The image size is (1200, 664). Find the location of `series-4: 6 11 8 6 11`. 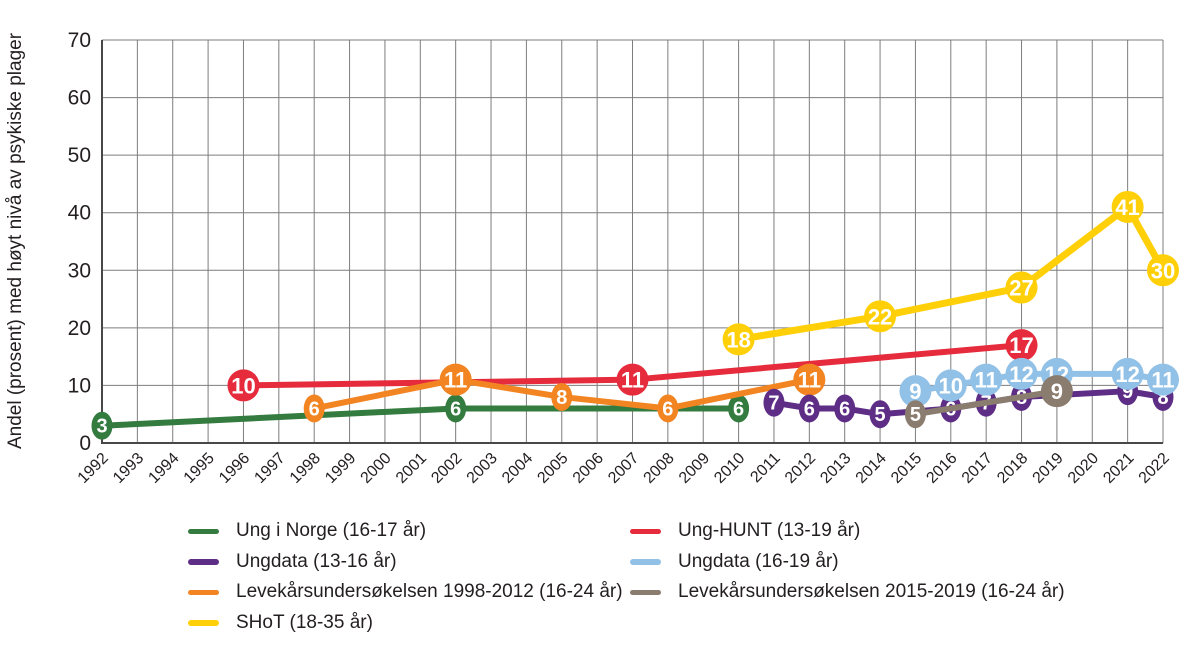

series-4: 6 11 8 6 11 is located at coordinates (564, 393).